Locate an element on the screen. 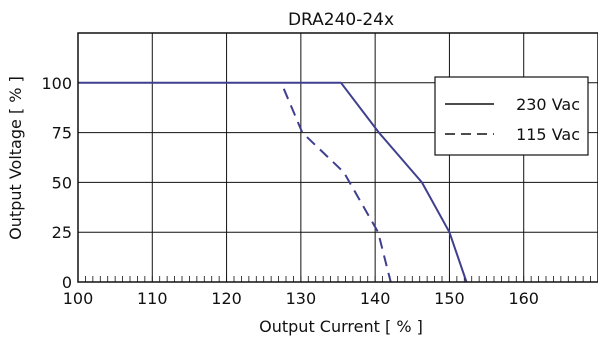 The image size is (598, 340). legend: 230 Vac 115 Vac is located at coordinates (511, 116).